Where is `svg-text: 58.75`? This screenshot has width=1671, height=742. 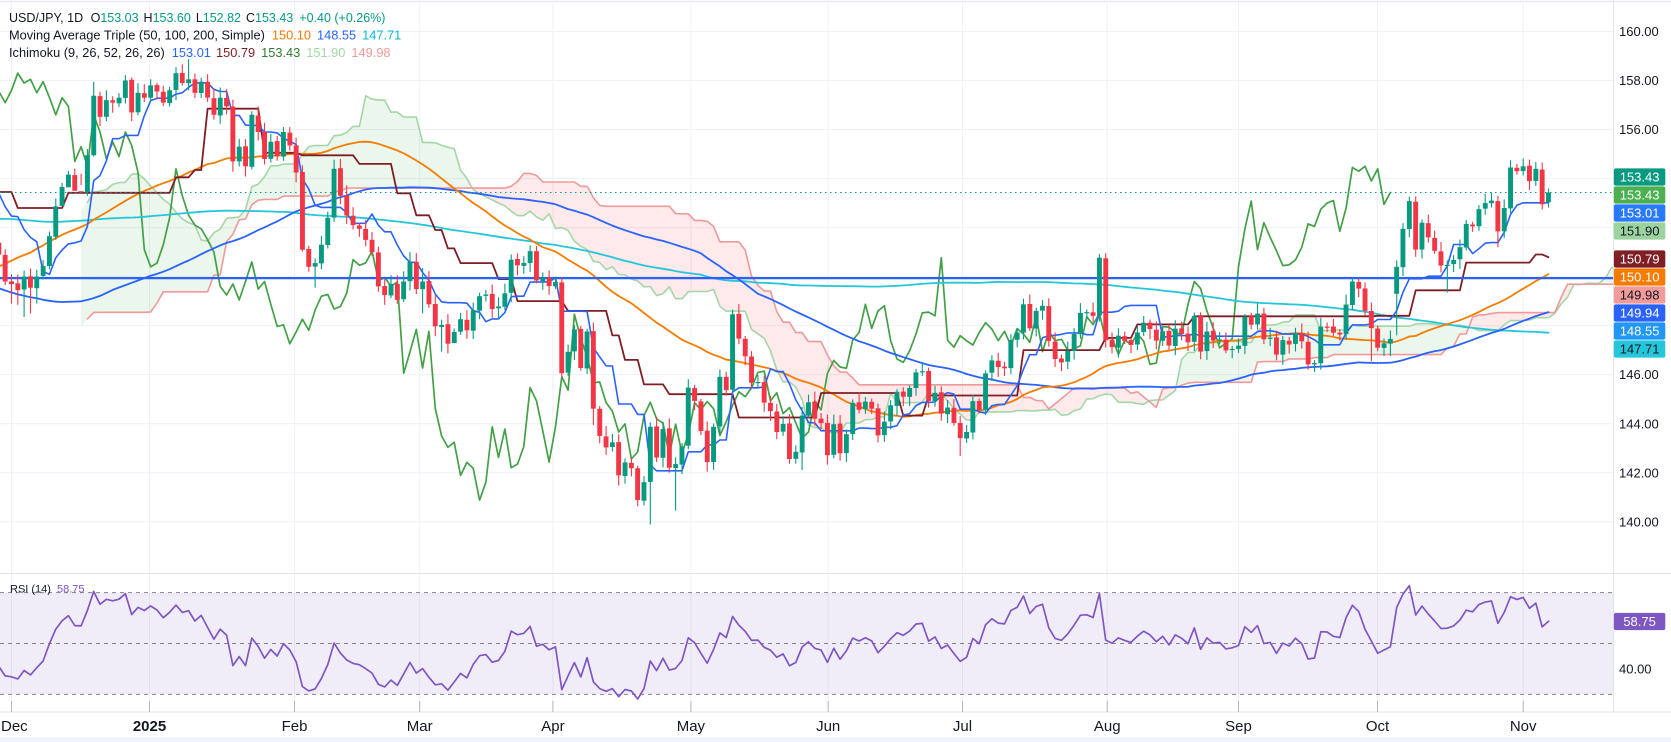 svg-text: 58.75 is located at coordinates (1639, 621).